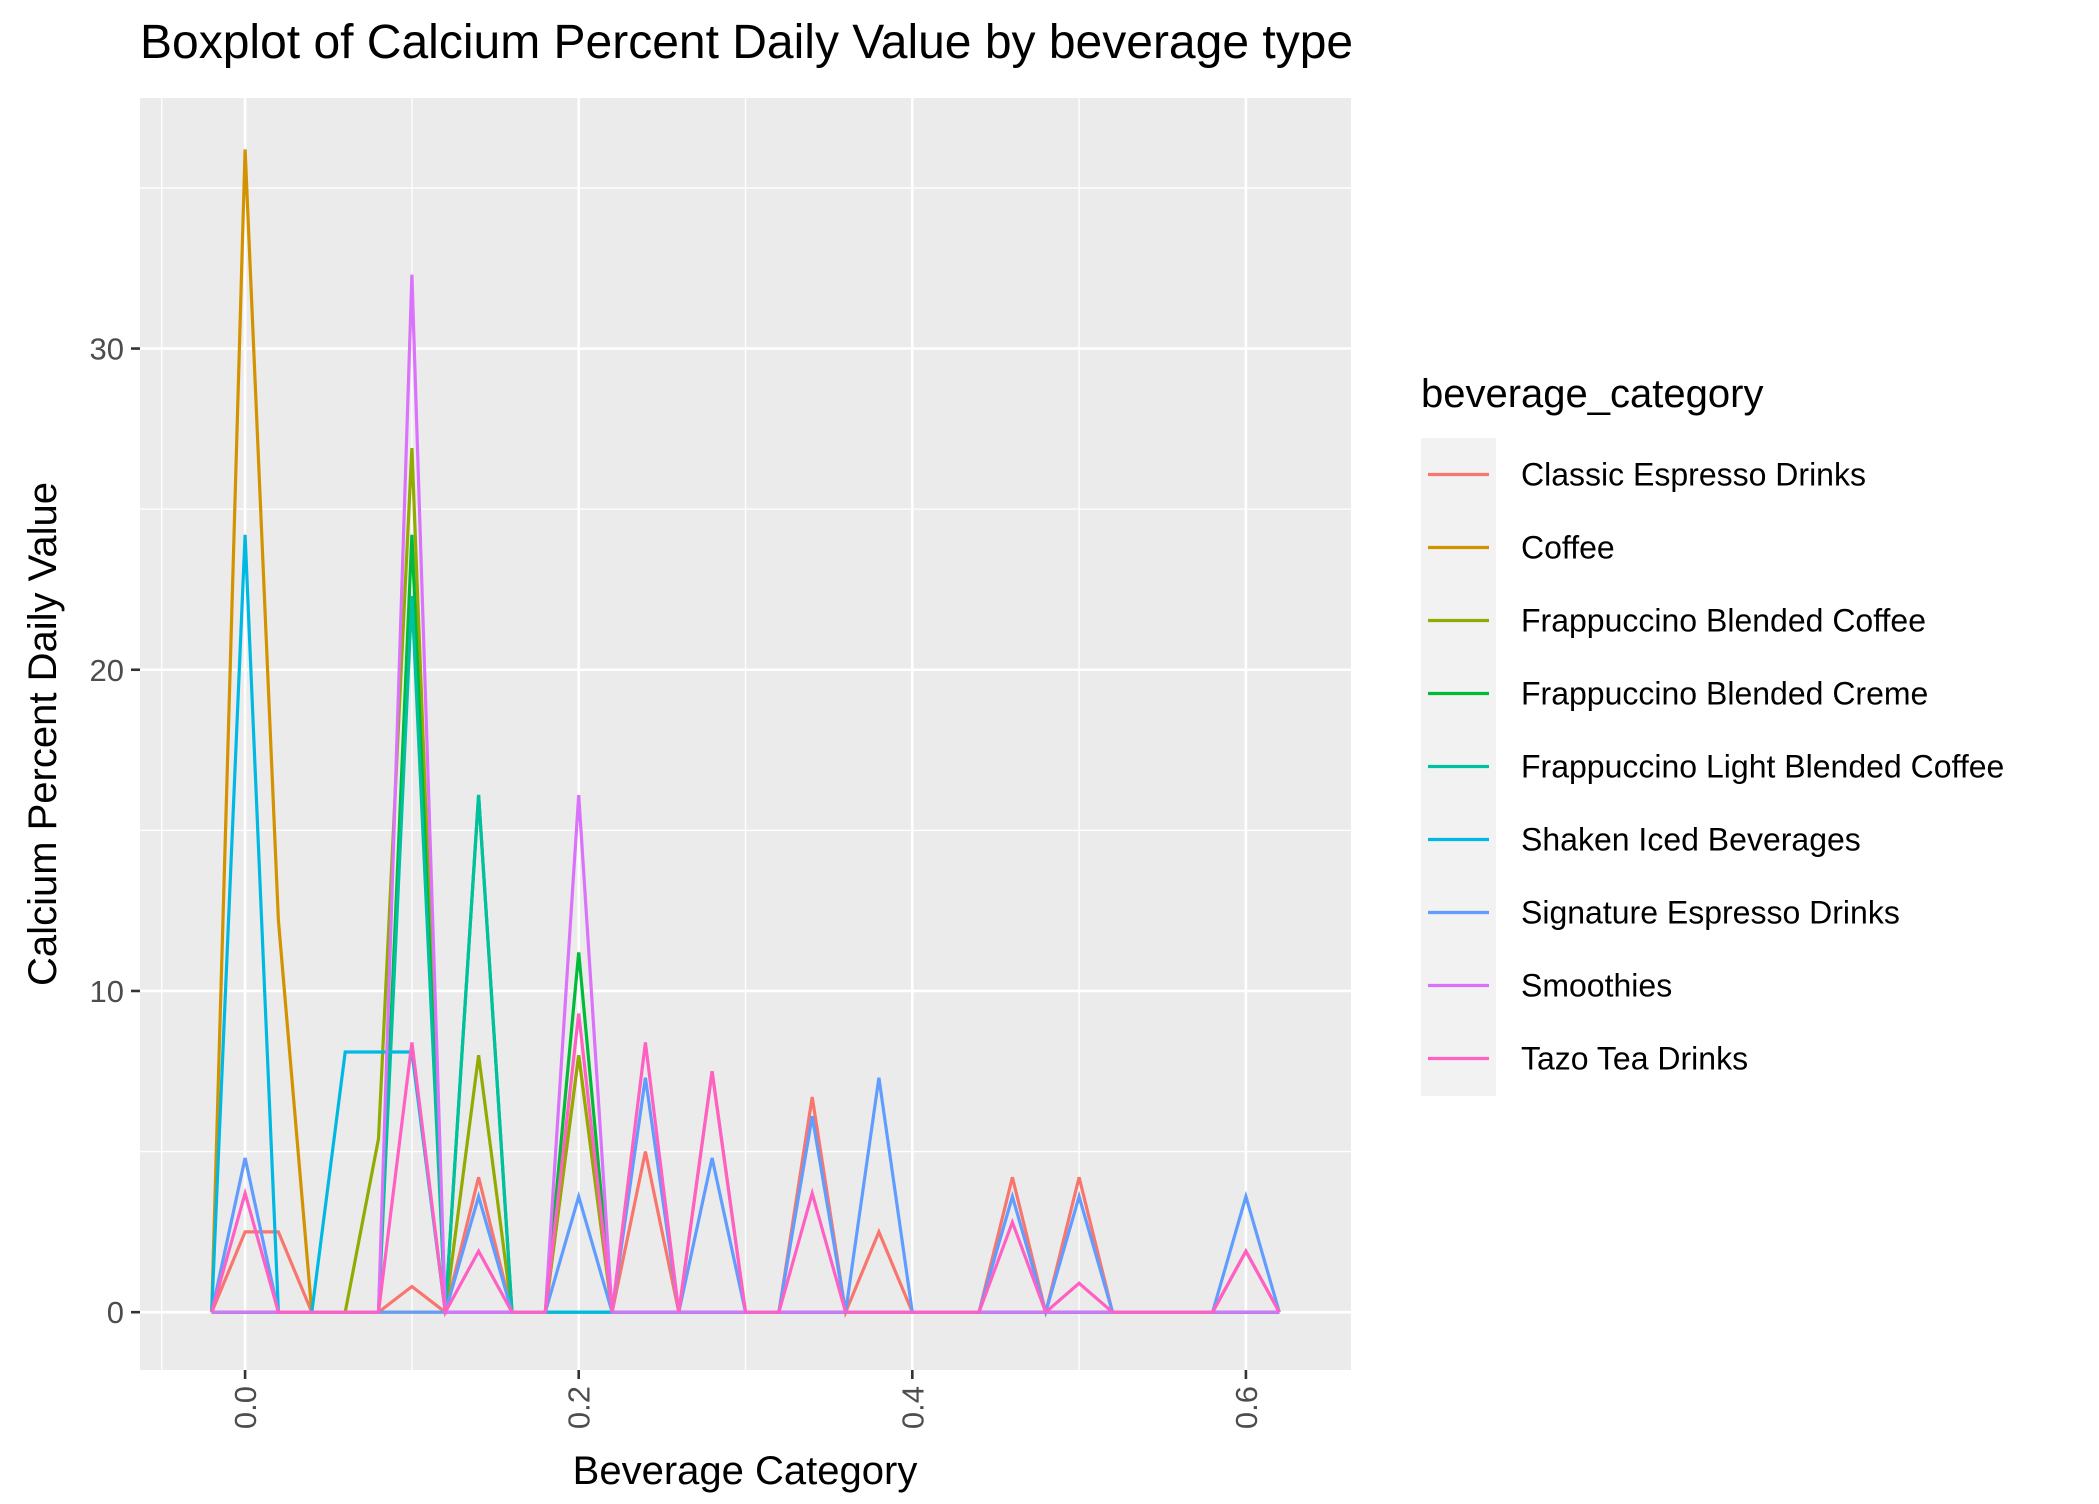 The height and width of the screenshot is (1504, 2099). Describe the element at coordinates (107, 349) in the screenshot. I see `y-tick-label: 30` at that location.